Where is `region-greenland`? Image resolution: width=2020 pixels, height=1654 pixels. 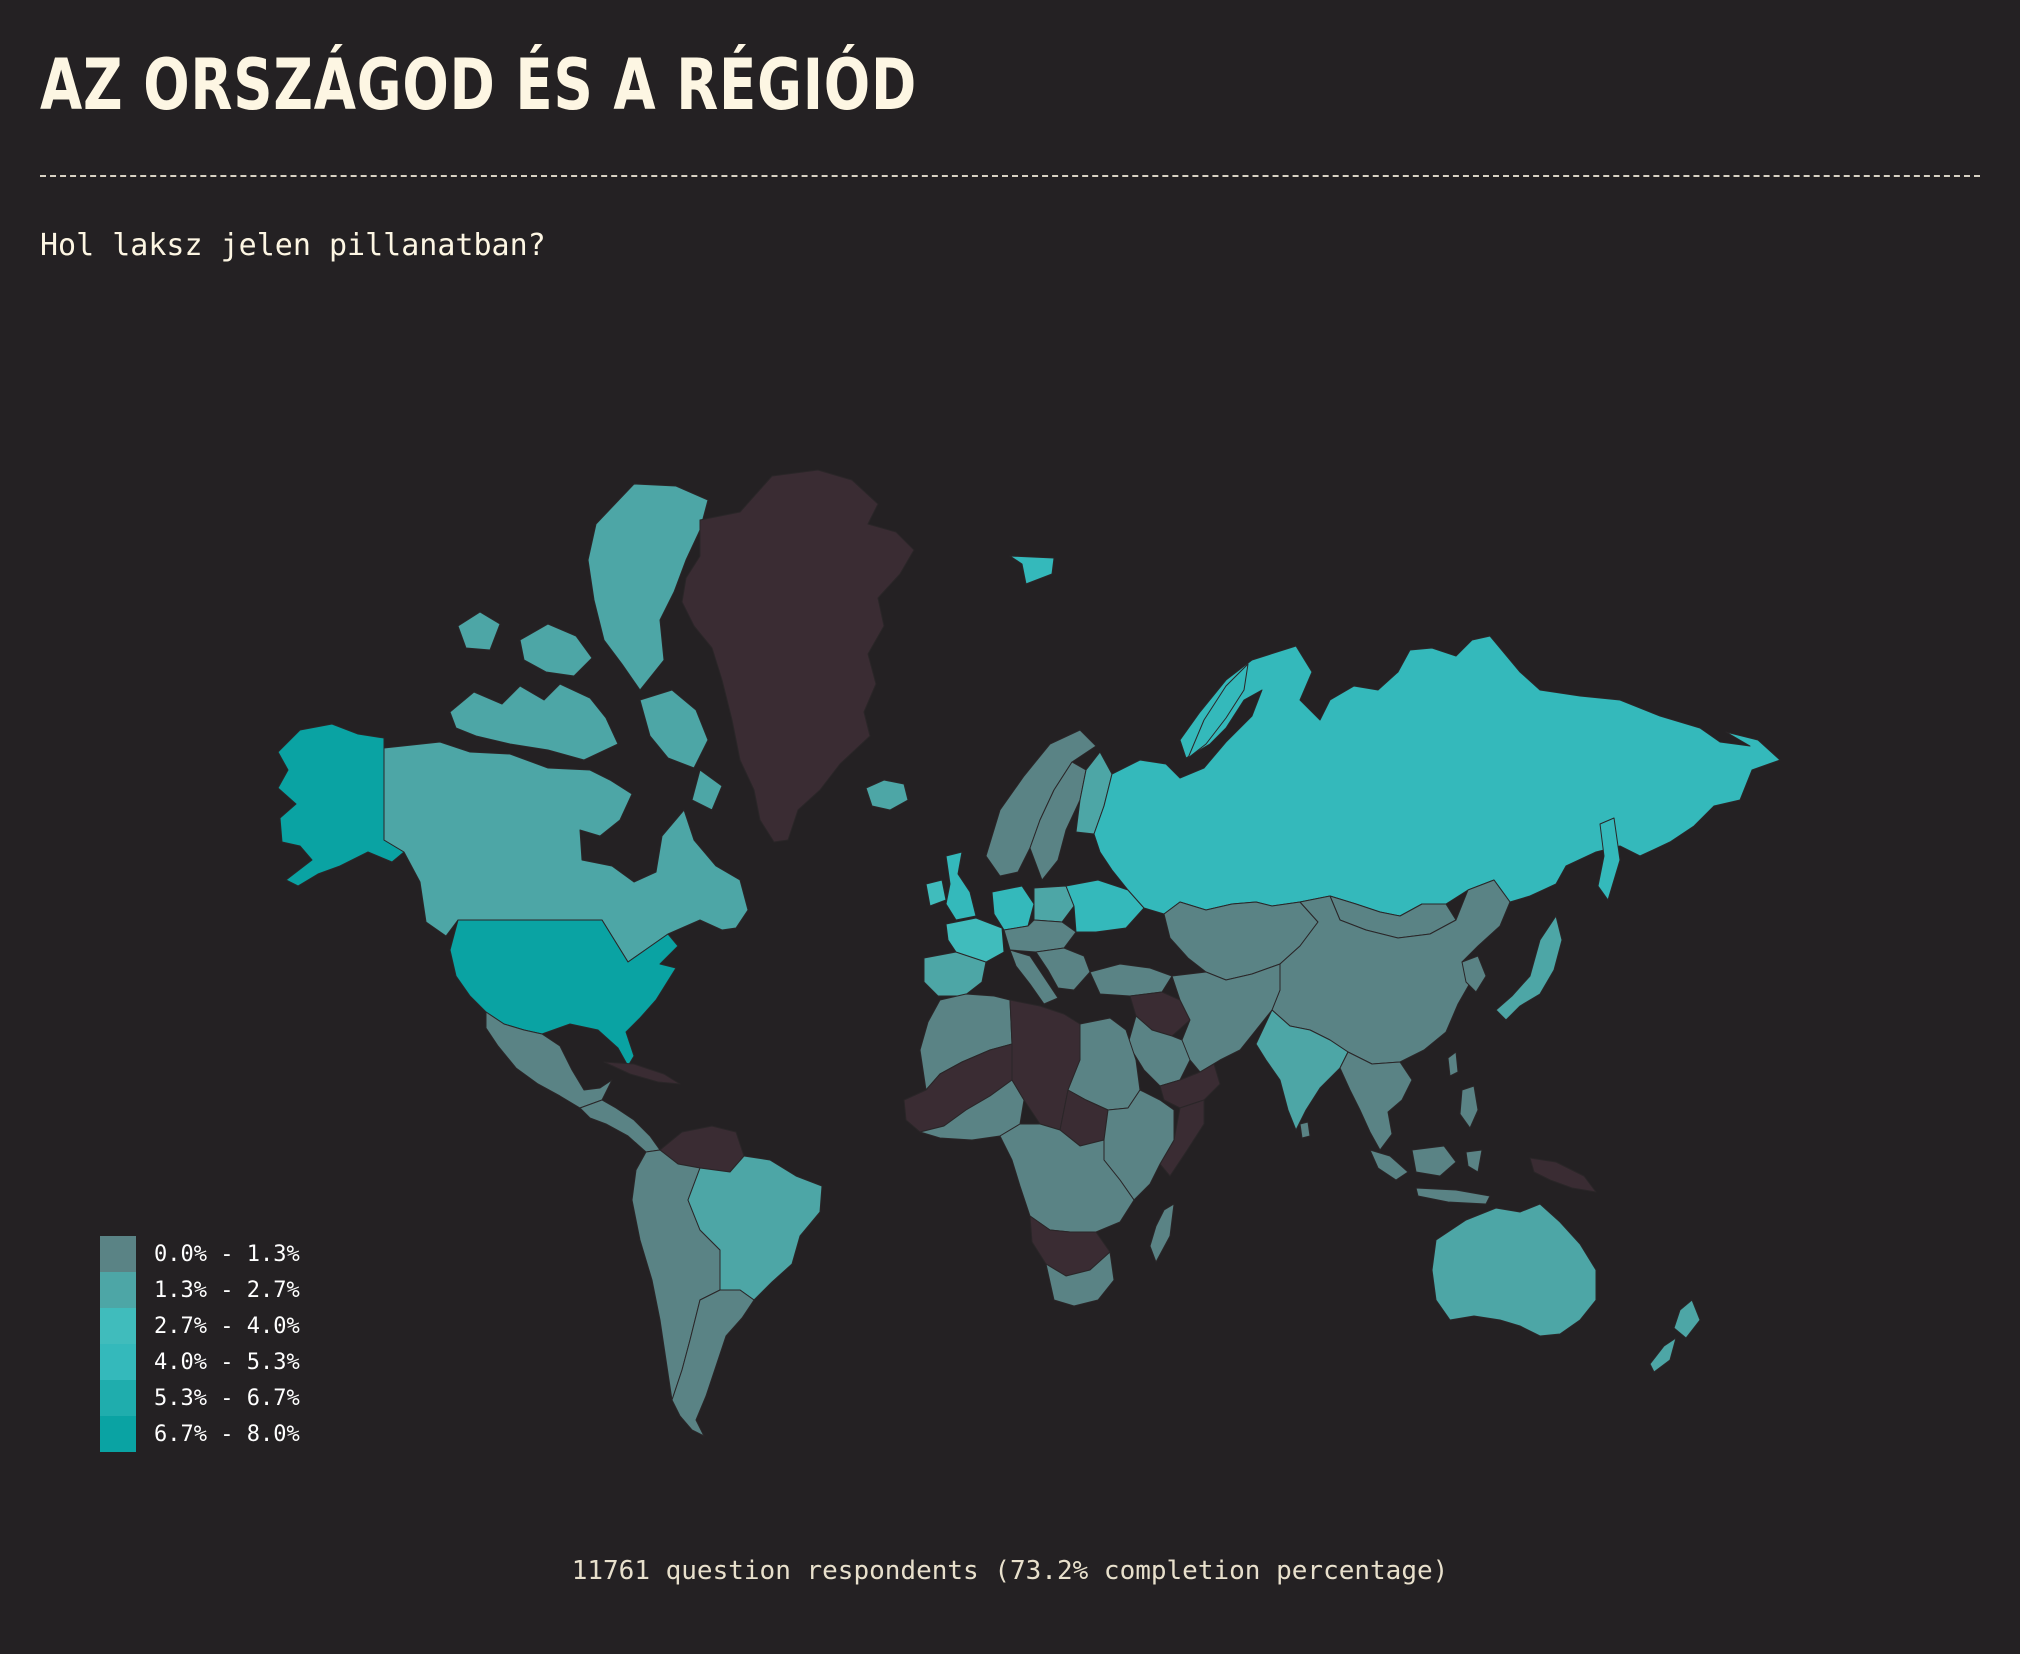
region-greenland is located at coordinates (798, 656).